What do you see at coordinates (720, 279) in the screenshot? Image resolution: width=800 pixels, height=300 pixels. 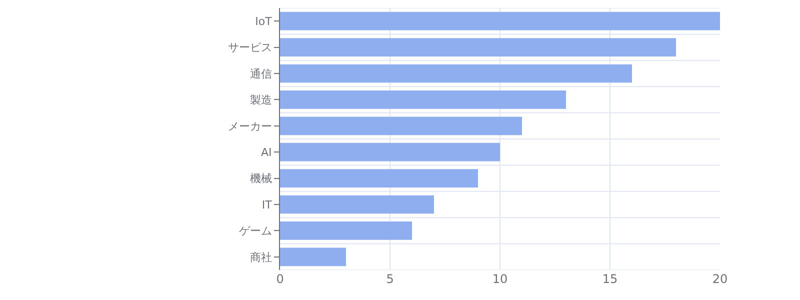 I see `x-tick-label: 20` at bounding box center [720, 279].